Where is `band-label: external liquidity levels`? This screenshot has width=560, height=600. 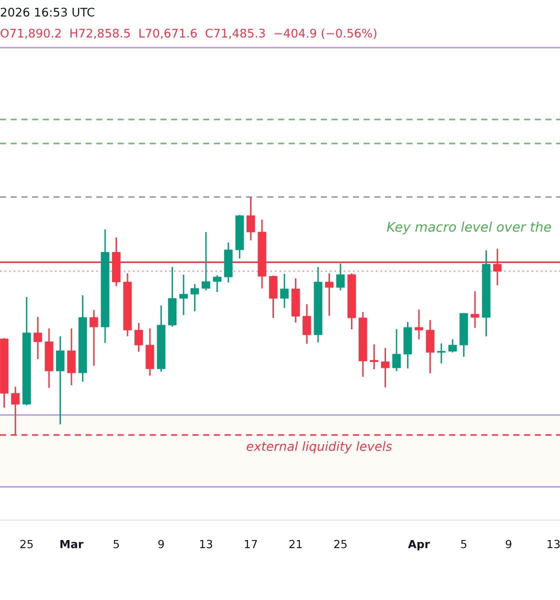
band-label: external liquidity levels is located at coordinates (319, 447).